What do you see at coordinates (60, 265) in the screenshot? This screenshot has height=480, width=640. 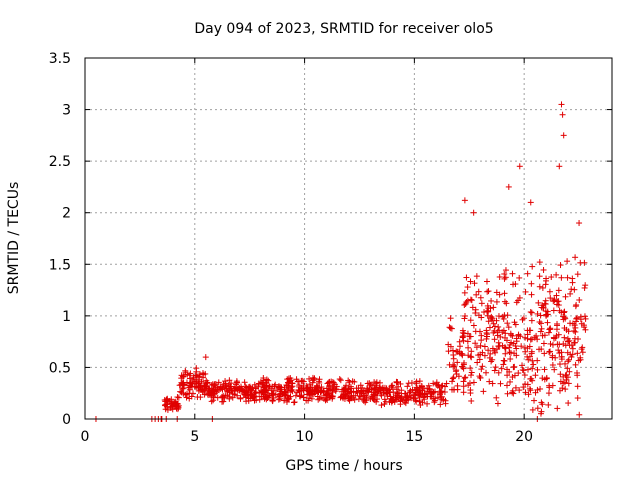 I see `y-tick-label: 1.5` at bounding box center [60, 265].